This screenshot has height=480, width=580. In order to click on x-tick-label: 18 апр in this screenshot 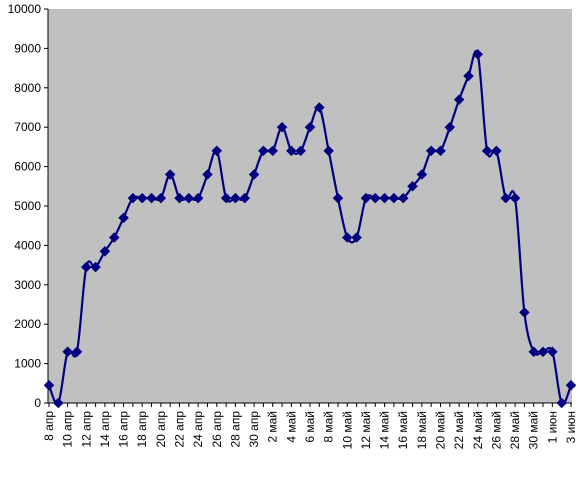, I will do `click(142, 429)`.